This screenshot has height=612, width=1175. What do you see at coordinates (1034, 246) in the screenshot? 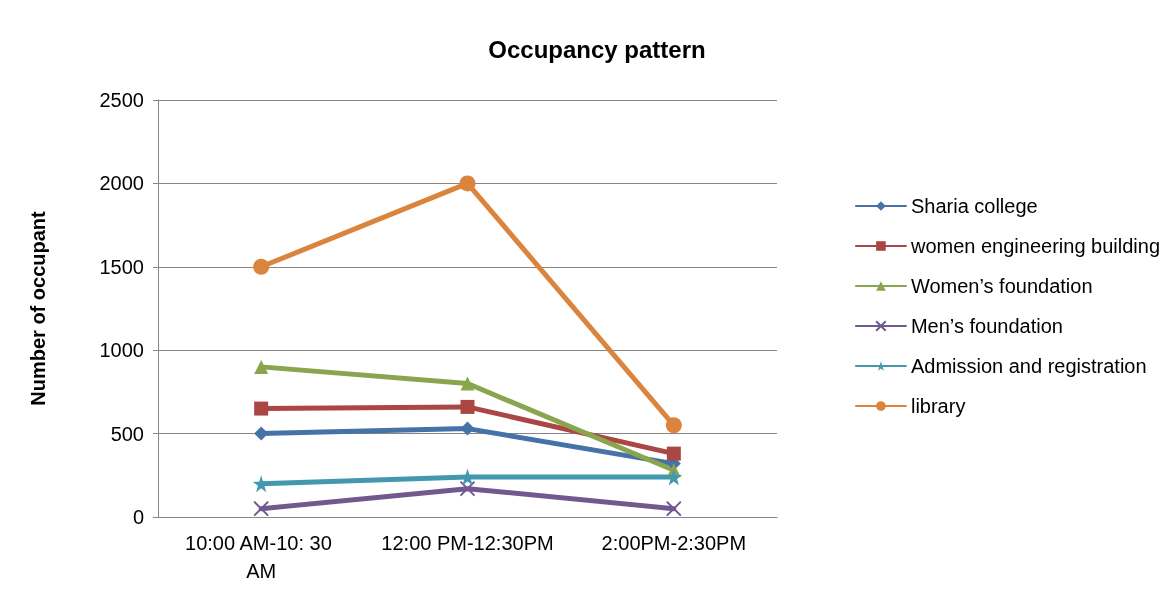
I see `legend-label: women engineering building` at bounding box center [1034, 246].